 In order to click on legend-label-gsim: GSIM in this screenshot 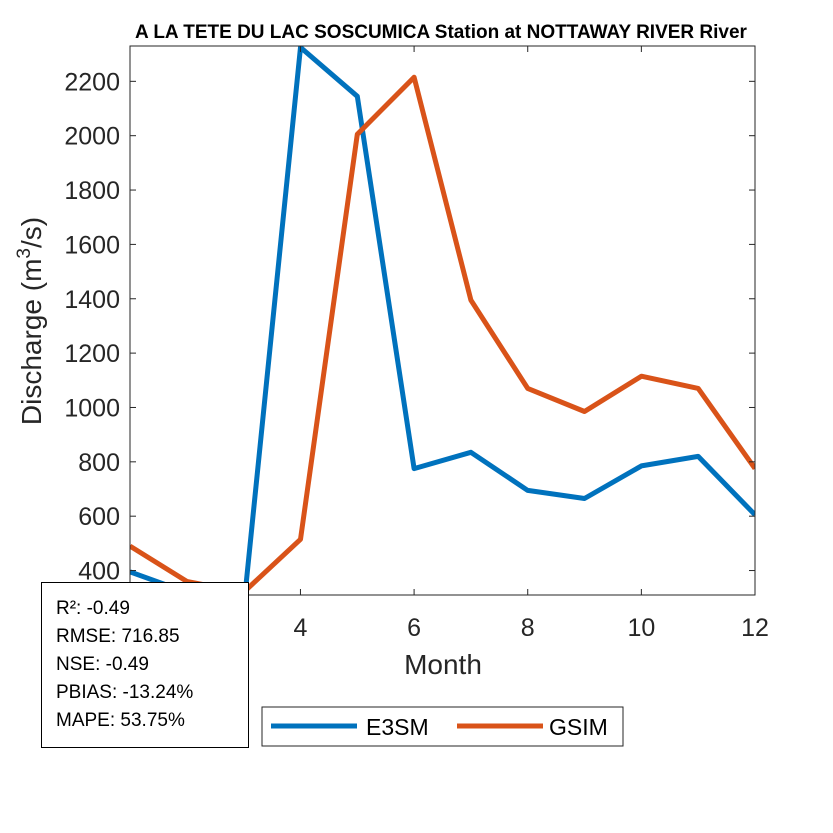, I will do `click(578, 727)`.